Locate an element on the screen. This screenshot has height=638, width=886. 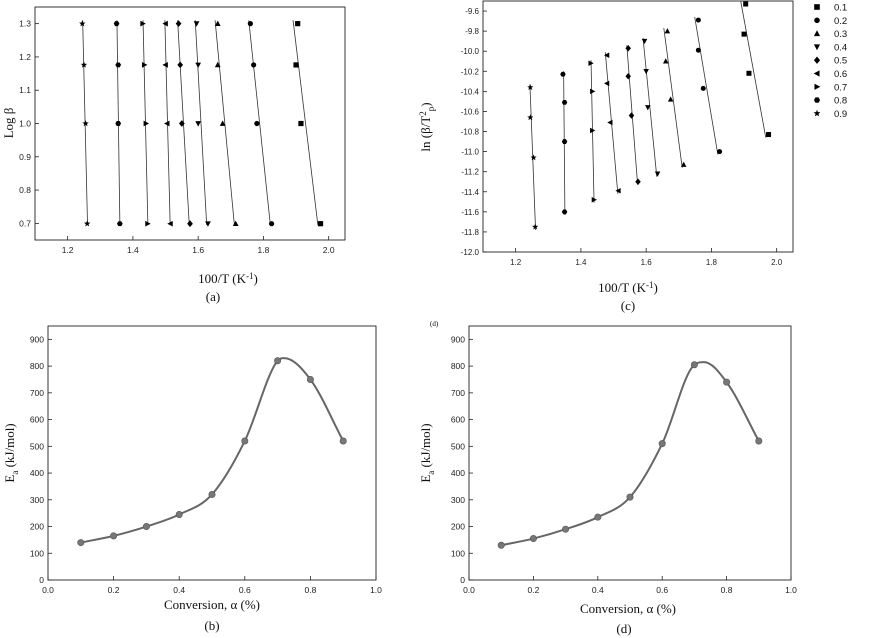
x-axis-label-b: Conversion, α (%) is located at coordinates (212, 604).